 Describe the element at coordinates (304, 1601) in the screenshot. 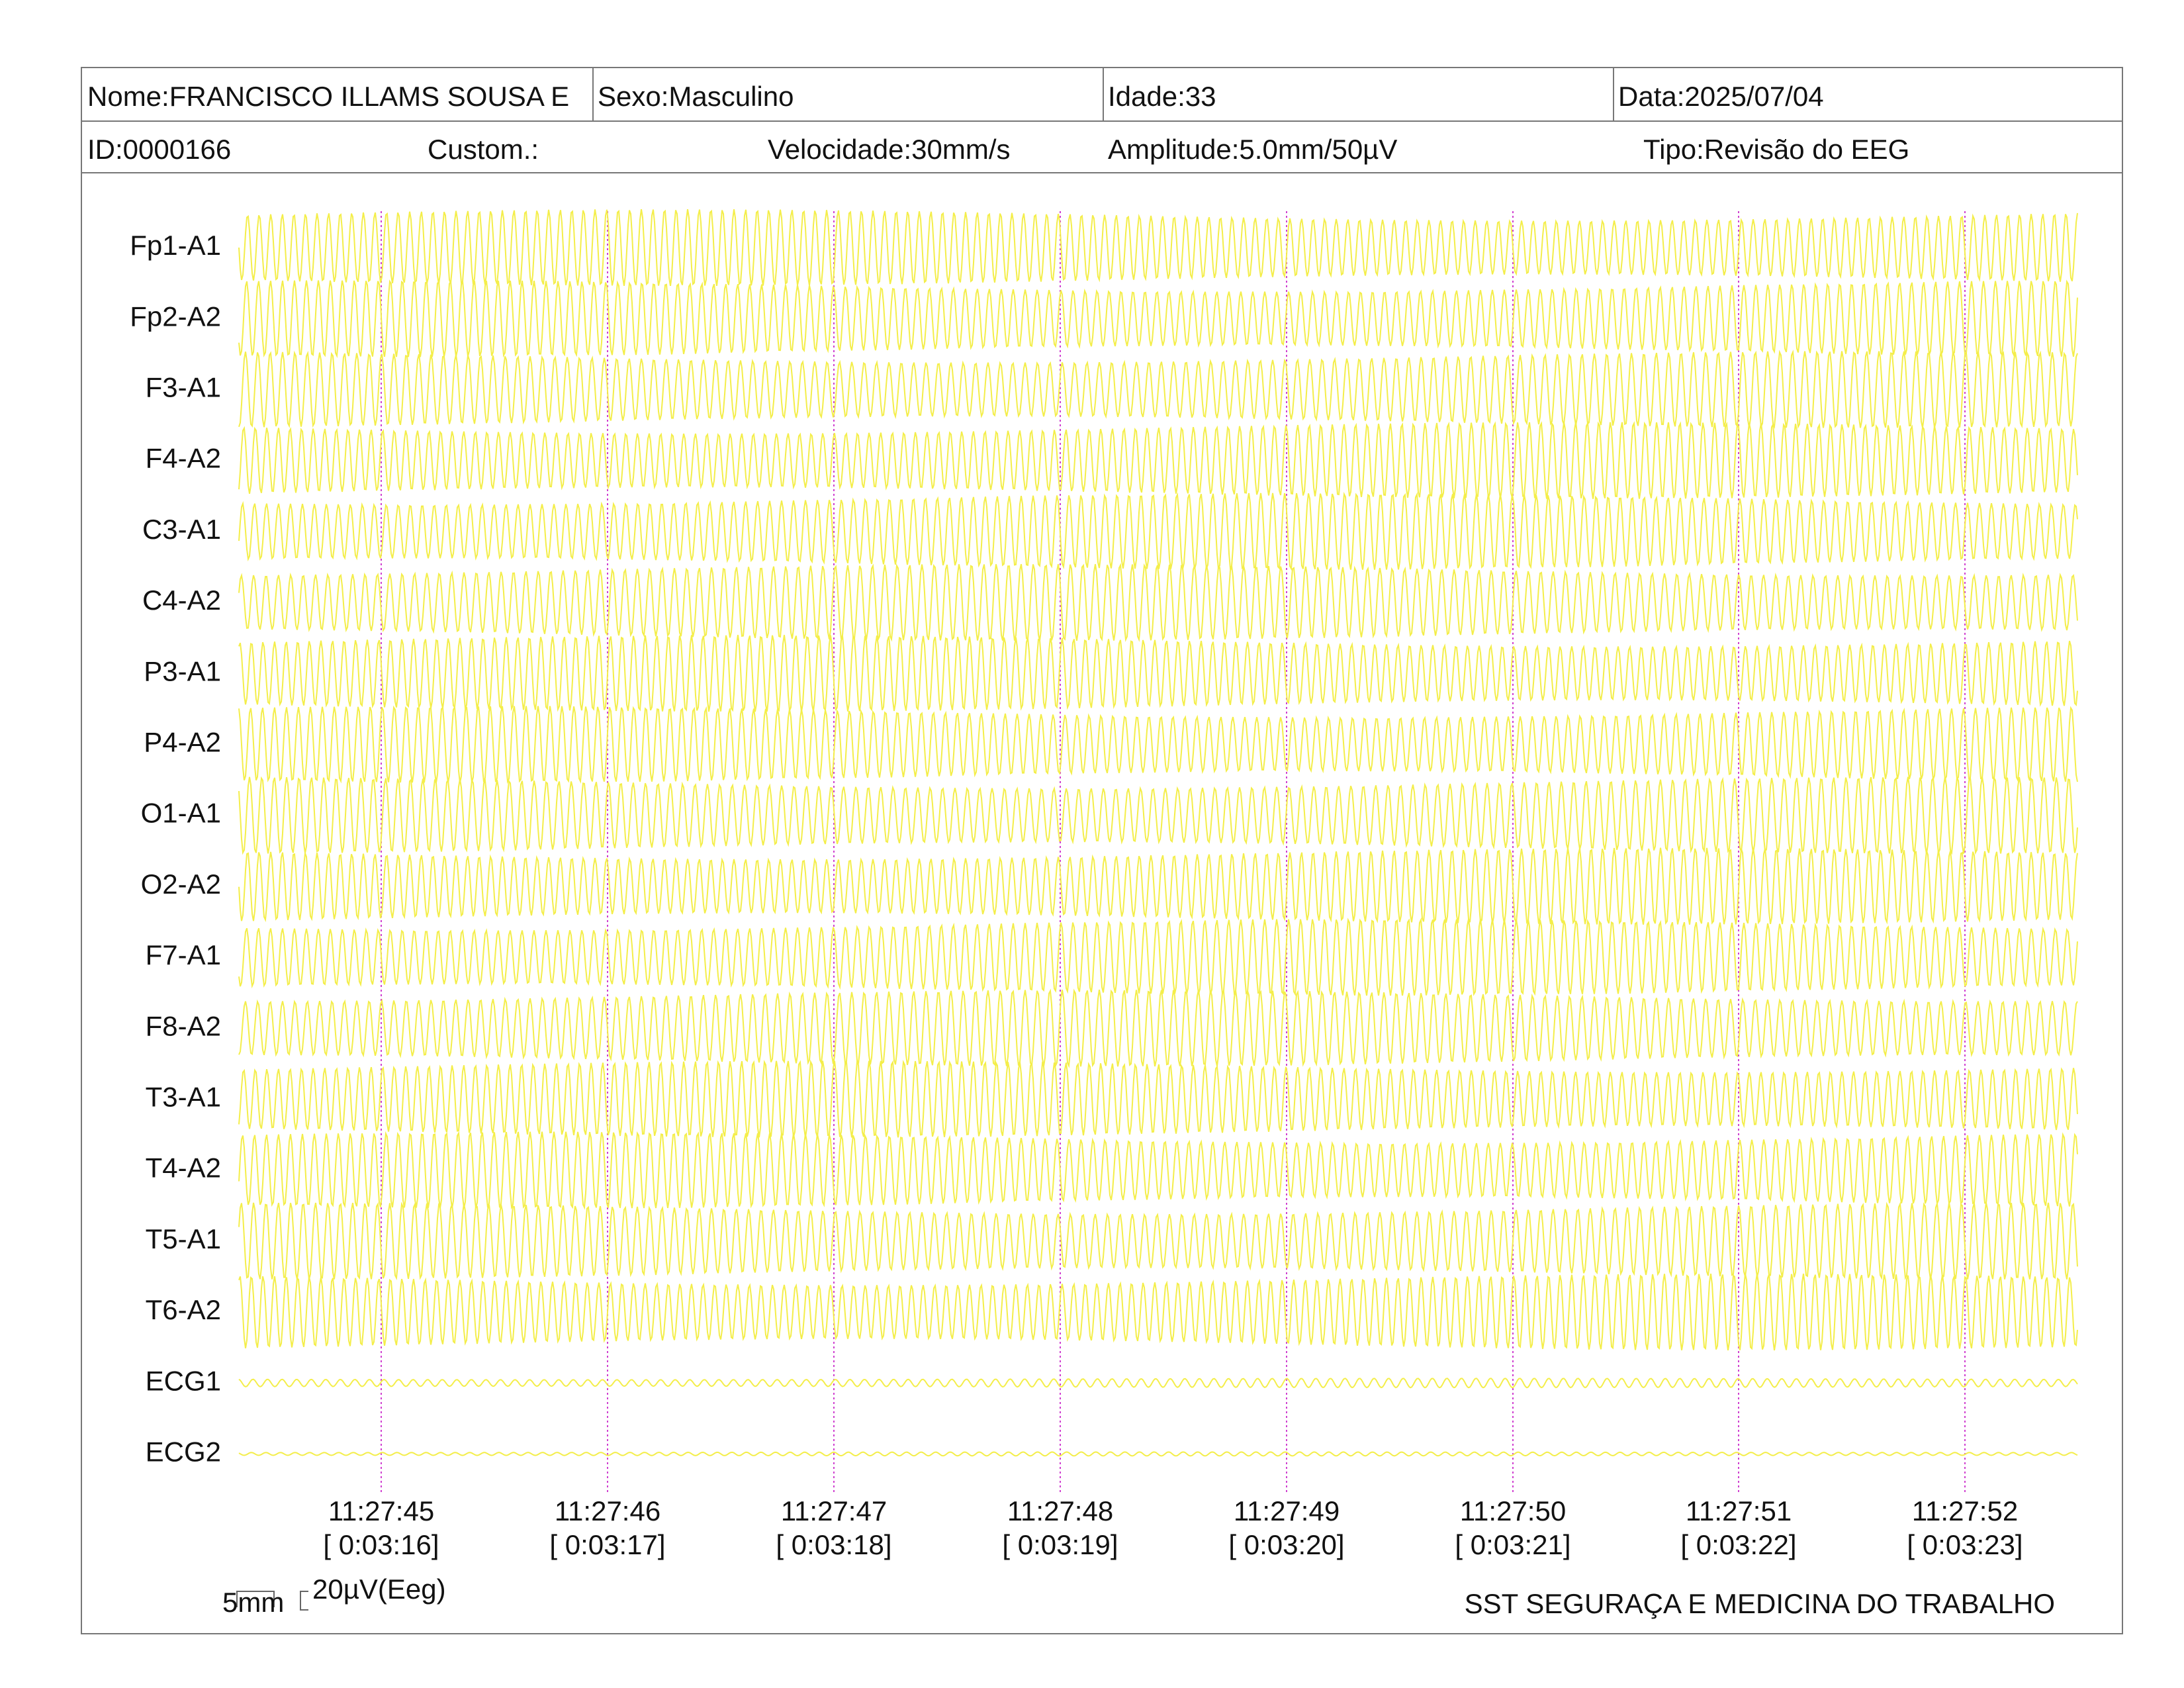

I see `amp-bar` at that location.